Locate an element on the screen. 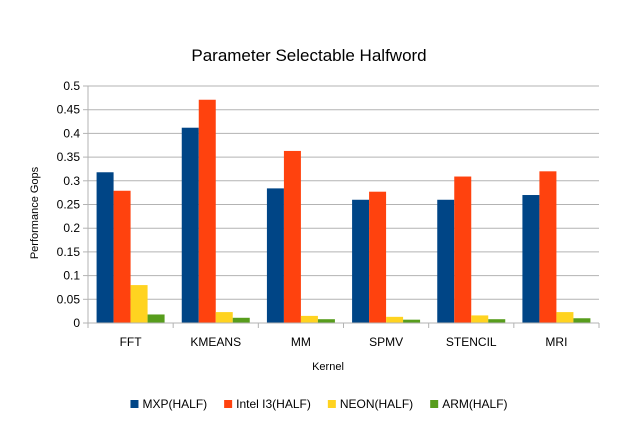  y-tick-label: 0.15 is located at coordinates (69, 252).